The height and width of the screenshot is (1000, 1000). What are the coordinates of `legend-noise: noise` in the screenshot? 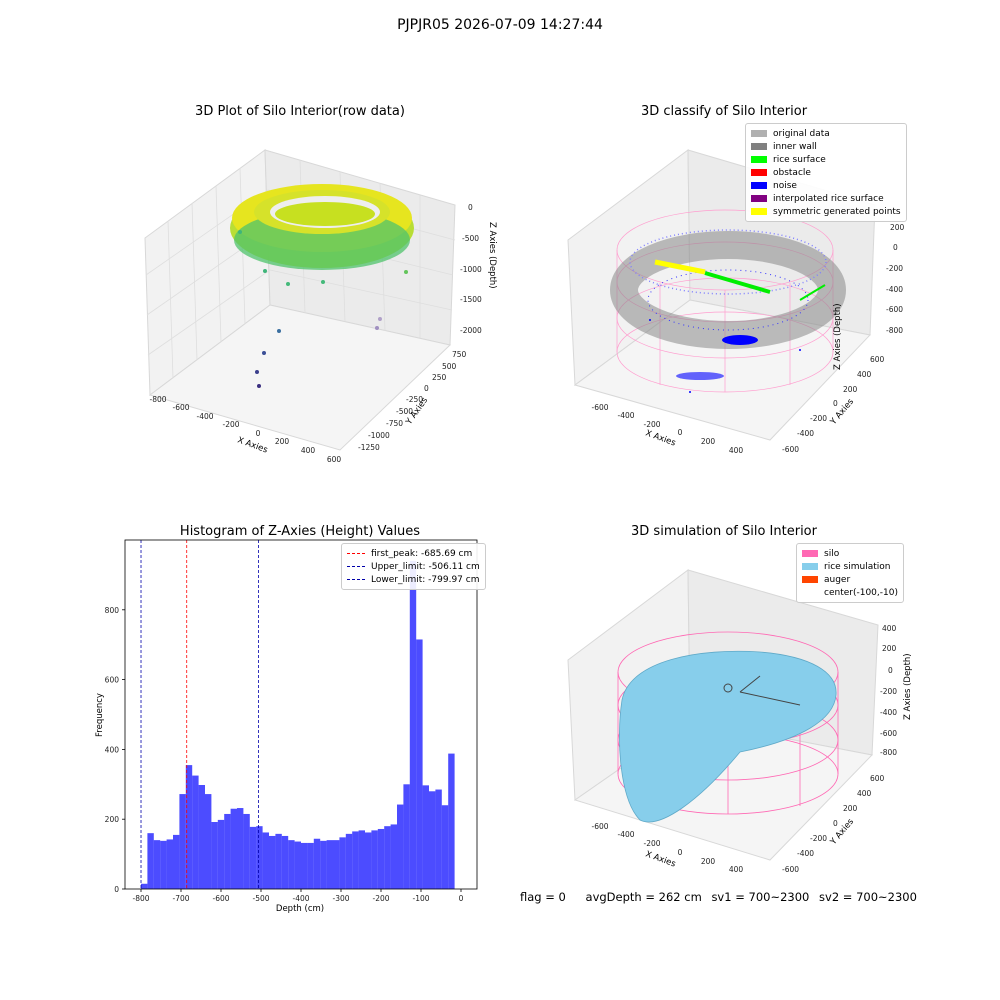 It's located at (826, 185).